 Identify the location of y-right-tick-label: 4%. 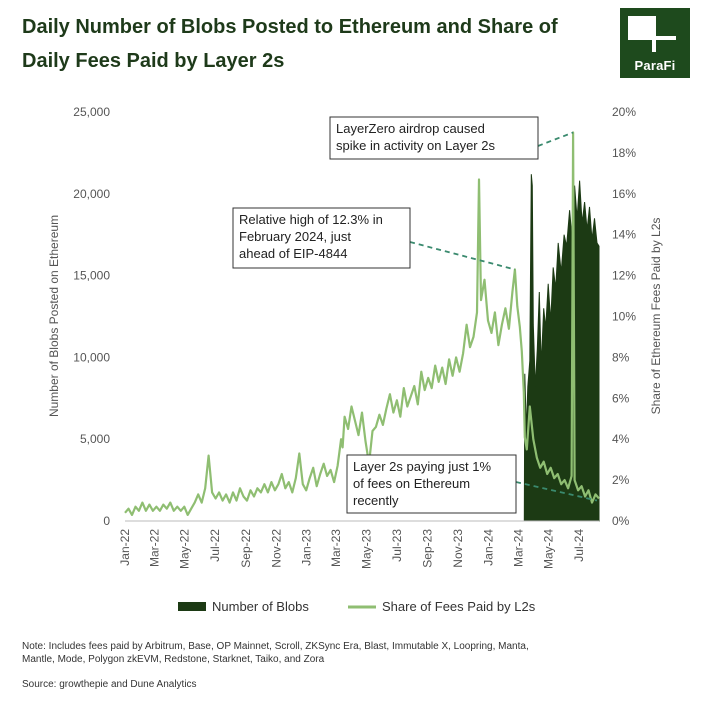
(621, 439).